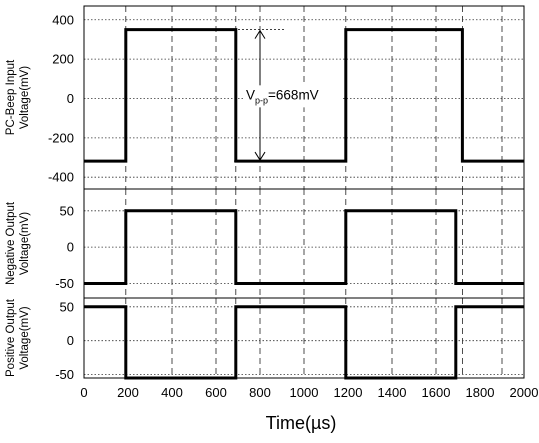  What do you see at coordinates (348, 392) in the screenshot?
I see `x-tick-label: 1200` at bounding box center [348, 392].